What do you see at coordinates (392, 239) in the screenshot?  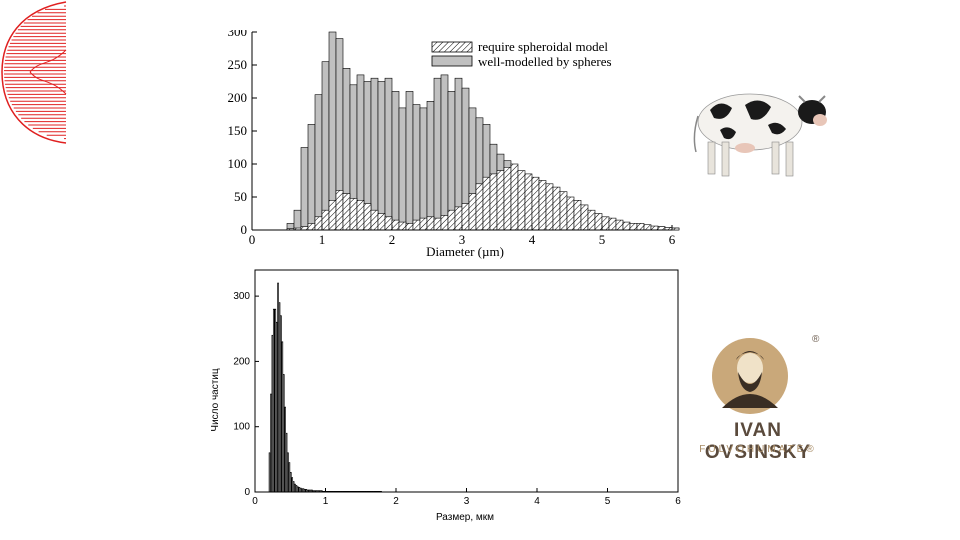 I see `diameter-x-tick-label: 2` at bounding box center [392, 239].